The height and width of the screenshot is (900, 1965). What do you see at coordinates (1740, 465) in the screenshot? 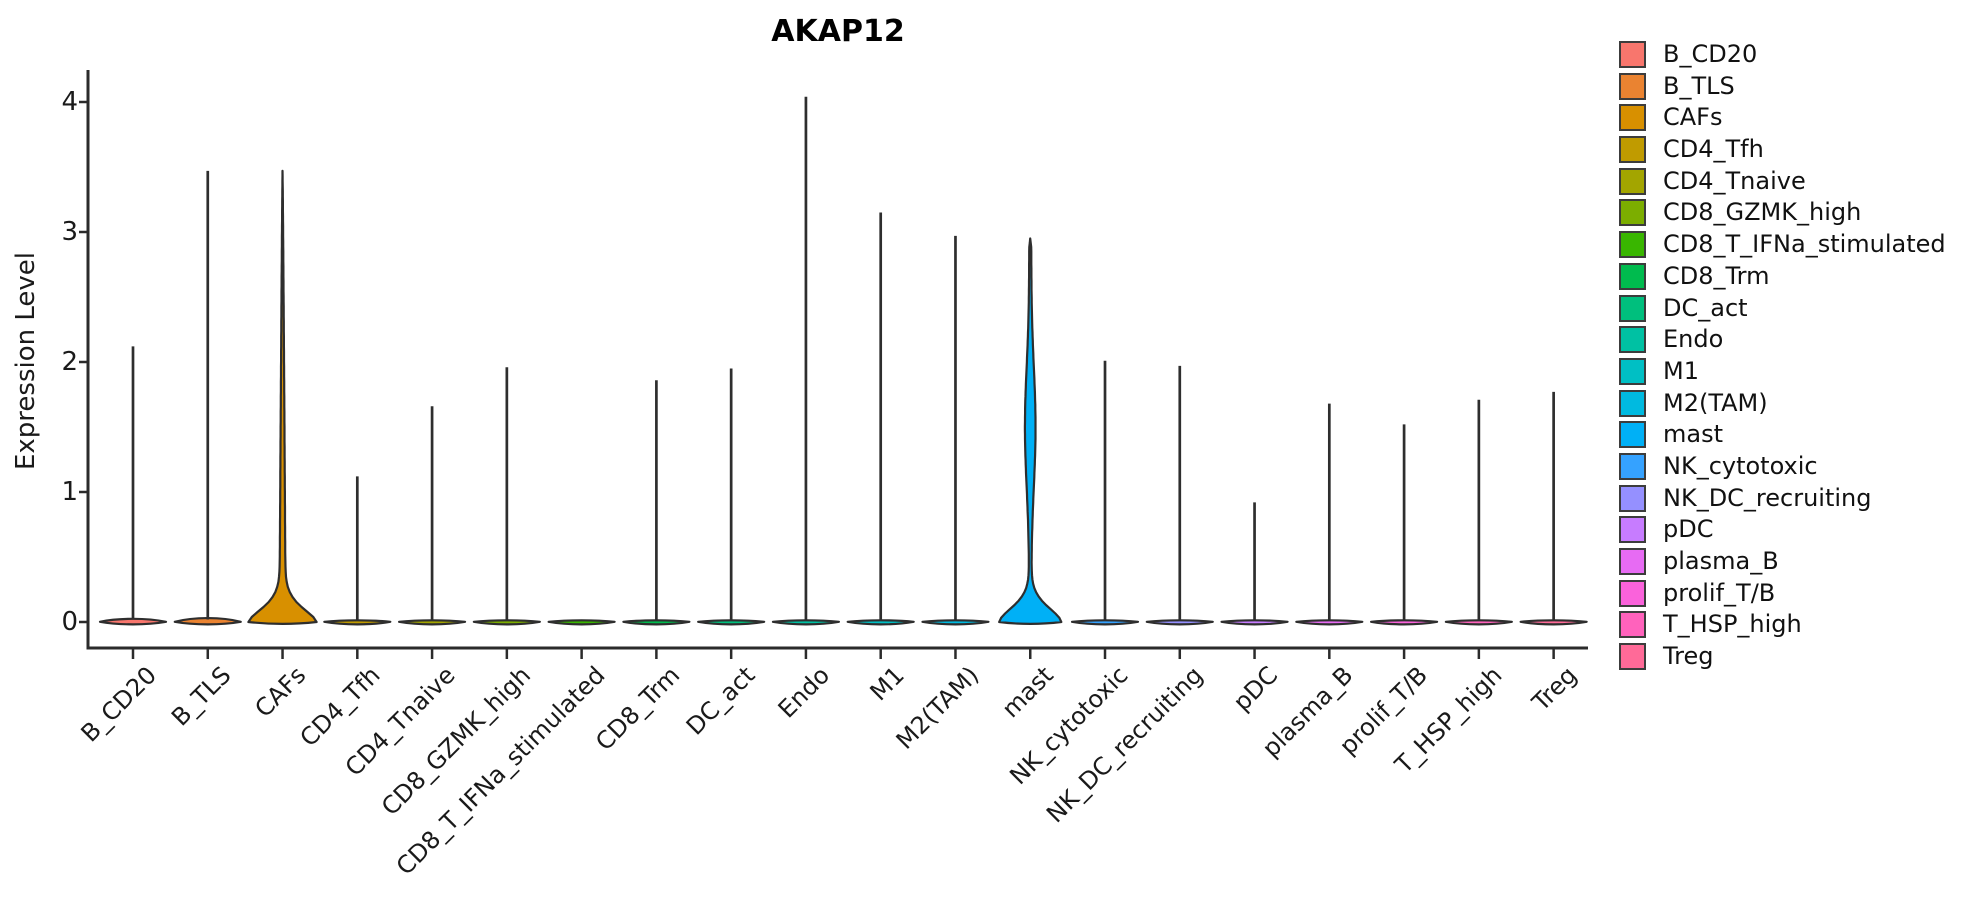
I see `legend-label: NK_cytotoxic` at bounding box center [1740, 465].